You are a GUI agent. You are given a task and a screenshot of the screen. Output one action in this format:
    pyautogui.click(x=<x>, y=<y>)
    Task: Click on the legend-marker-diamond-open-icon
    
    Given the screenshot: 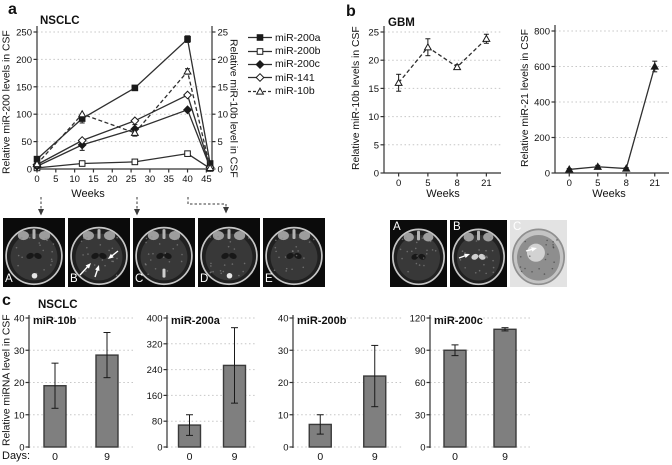 What is the action you would take?
    pyautogui.click(x=260, y=78)
    